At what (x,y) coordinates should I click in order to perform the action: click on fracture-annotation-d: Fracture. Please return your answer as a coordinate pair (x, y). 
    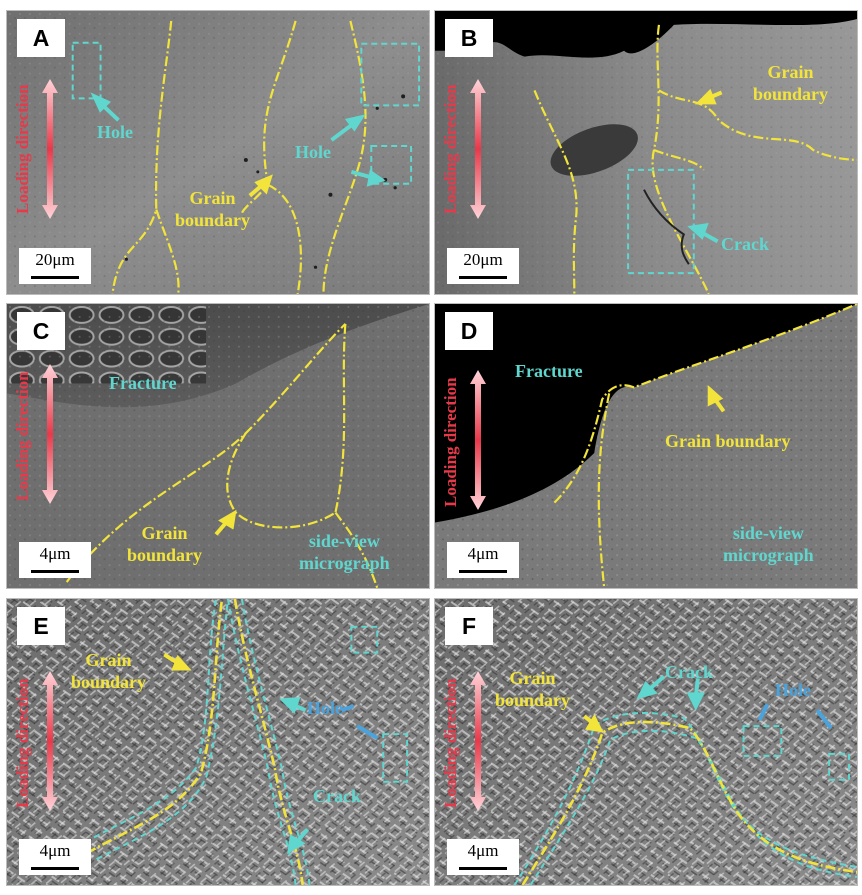
    Looking at the image, I should click on (549, 371).